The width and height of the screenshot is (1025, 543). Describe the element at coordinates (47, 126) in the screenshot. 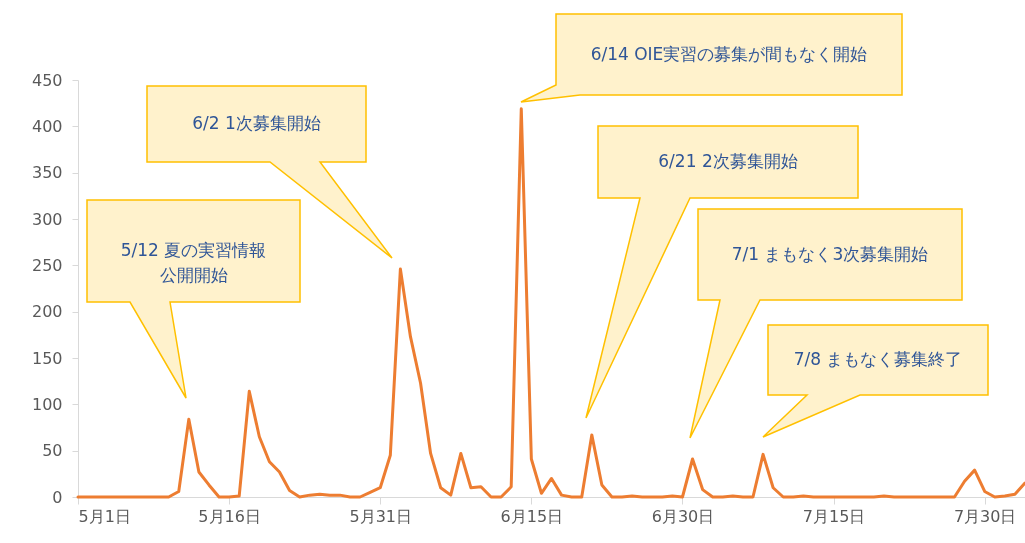

I see `y-tick-label: 400` at that location.